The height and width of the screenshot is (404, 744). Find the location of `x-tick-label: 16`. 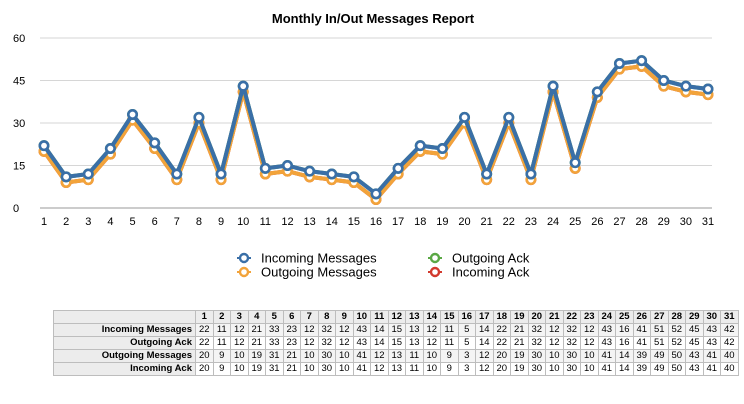

x-tick-label: 16 is located at coordinates (376, 222).